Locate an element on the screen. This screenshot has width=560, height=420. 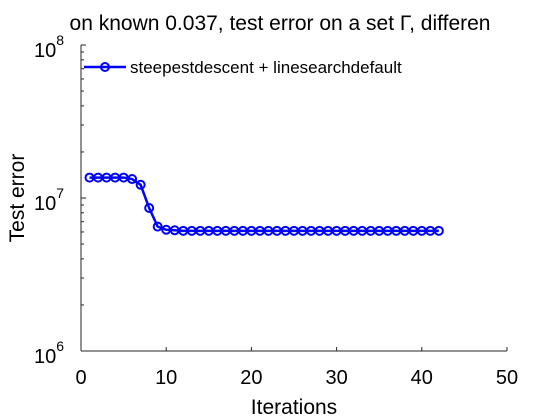
legend-label: steepestdescent + linesearchdefault is located at coordinates (266, 67).